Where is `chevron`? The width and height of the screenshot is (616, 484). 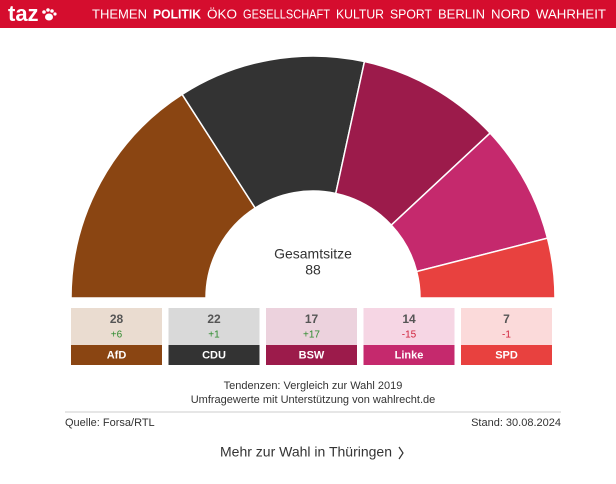
chevron is located at coordinates (401, 453).